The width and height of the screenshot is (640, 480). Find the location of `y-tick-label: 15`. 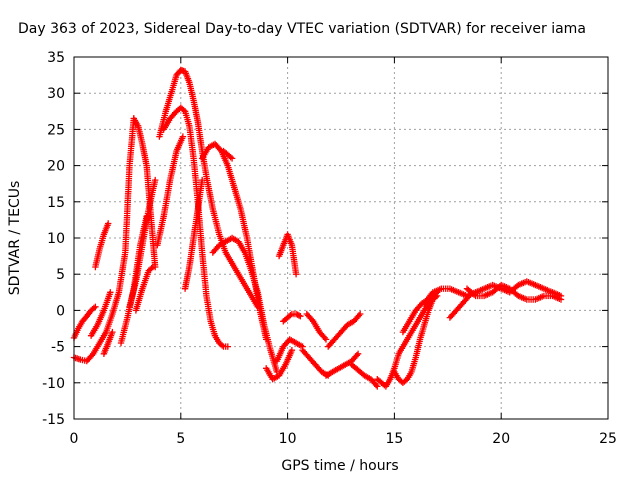

y-tick-label: 15 is located at coordinates (56, 203).